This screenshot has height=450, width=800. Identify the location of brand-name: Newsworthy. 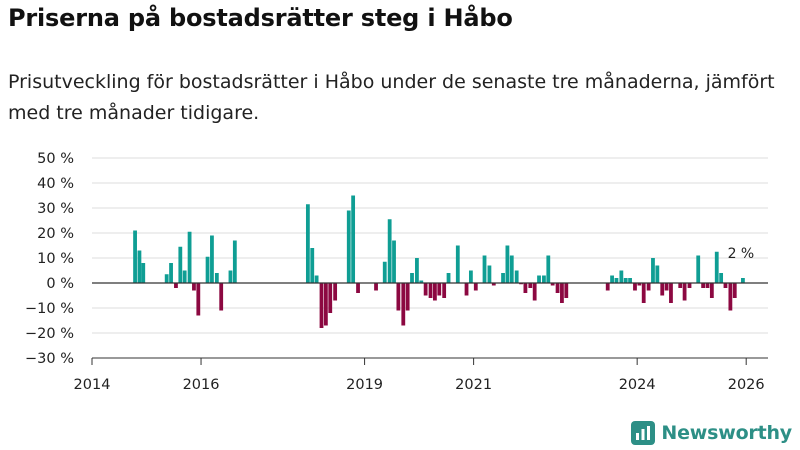
(726, 433).